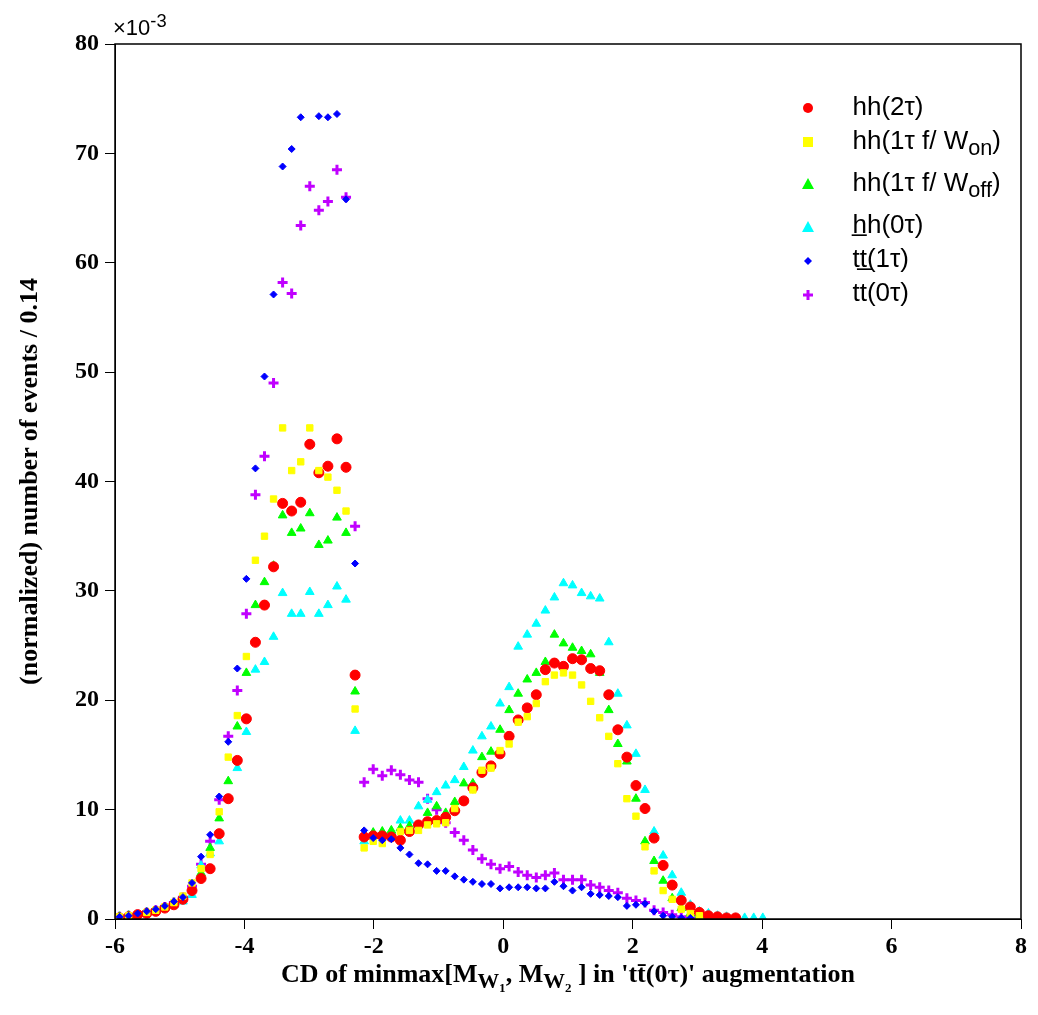  I want to click on text: ×10$^{-3}$, so click(140, 26).